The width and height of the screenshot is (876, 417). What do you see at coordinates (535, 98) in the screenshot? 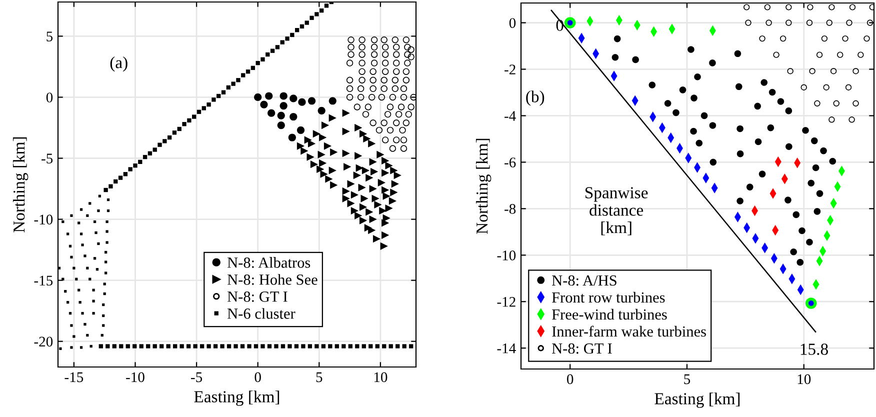
I see `annotation: (b)` at bounding box center [535, 98].